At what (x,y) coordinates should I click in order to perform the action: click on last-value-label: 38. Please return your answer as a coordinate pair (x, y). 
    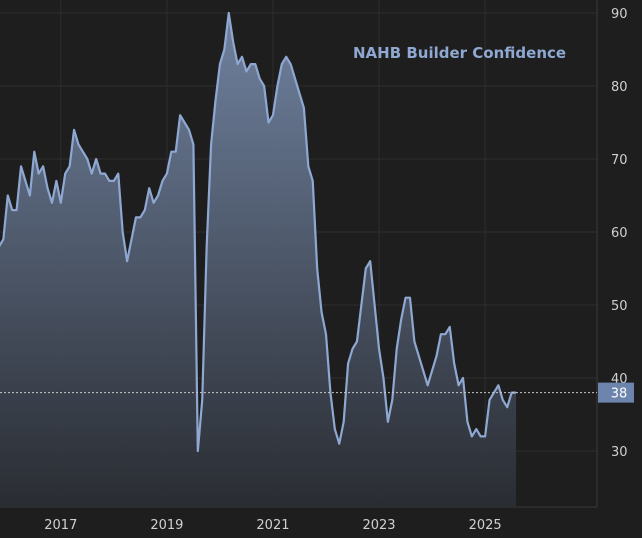
    Looking at the image, I should click on (619, 394).